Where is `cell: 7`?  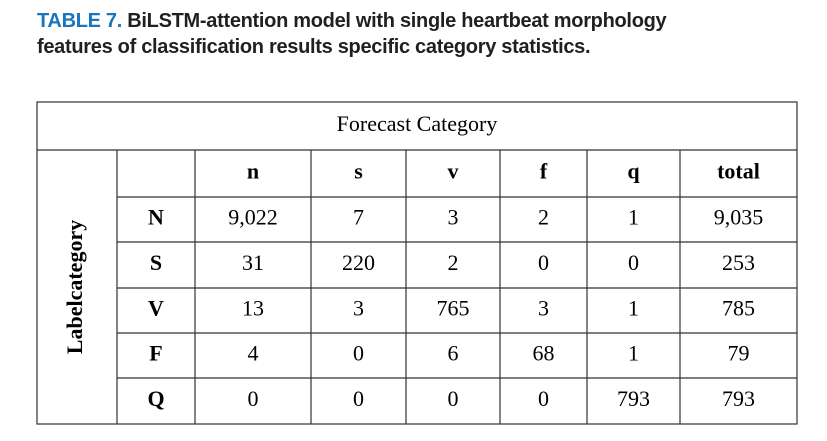
cell: 7 is located at coordinates (358, 217).